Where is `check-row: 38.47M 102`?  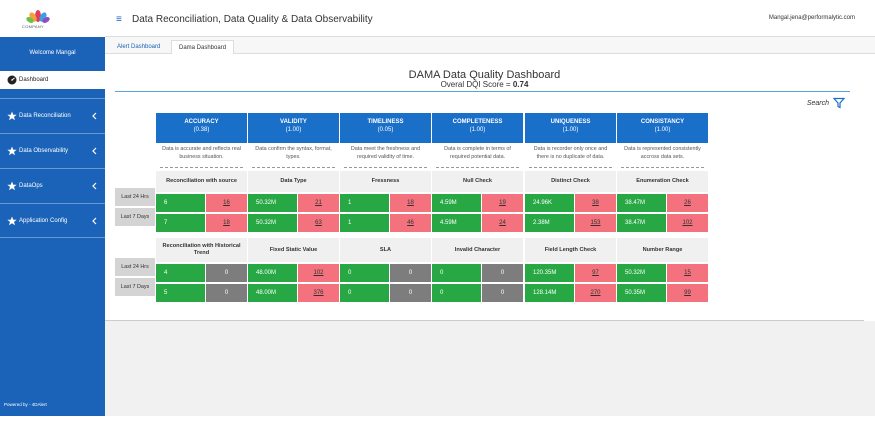
check-row: 38.47M 102 is located at coordinates (662, 223).